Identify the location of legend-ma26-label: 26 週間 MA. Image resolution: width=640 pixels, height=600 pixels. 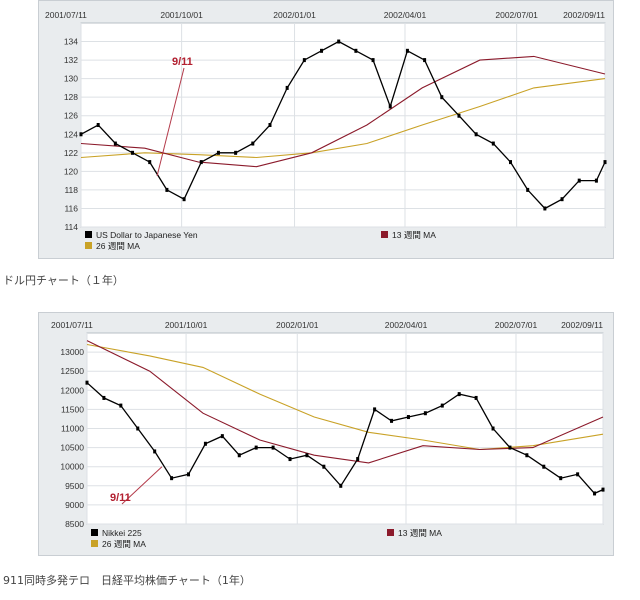
(118, 246).